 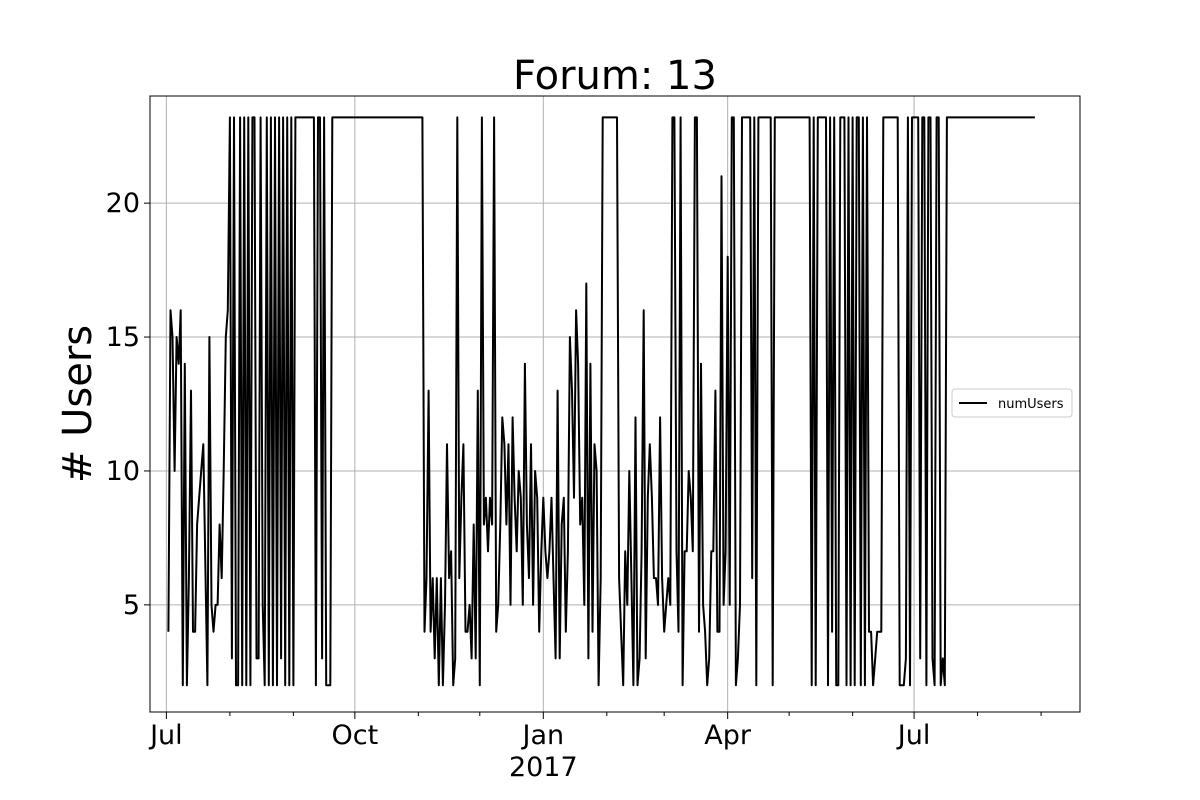 I want to click on legend-label-numUsers: numUsers, so click(x=1031, y=404).